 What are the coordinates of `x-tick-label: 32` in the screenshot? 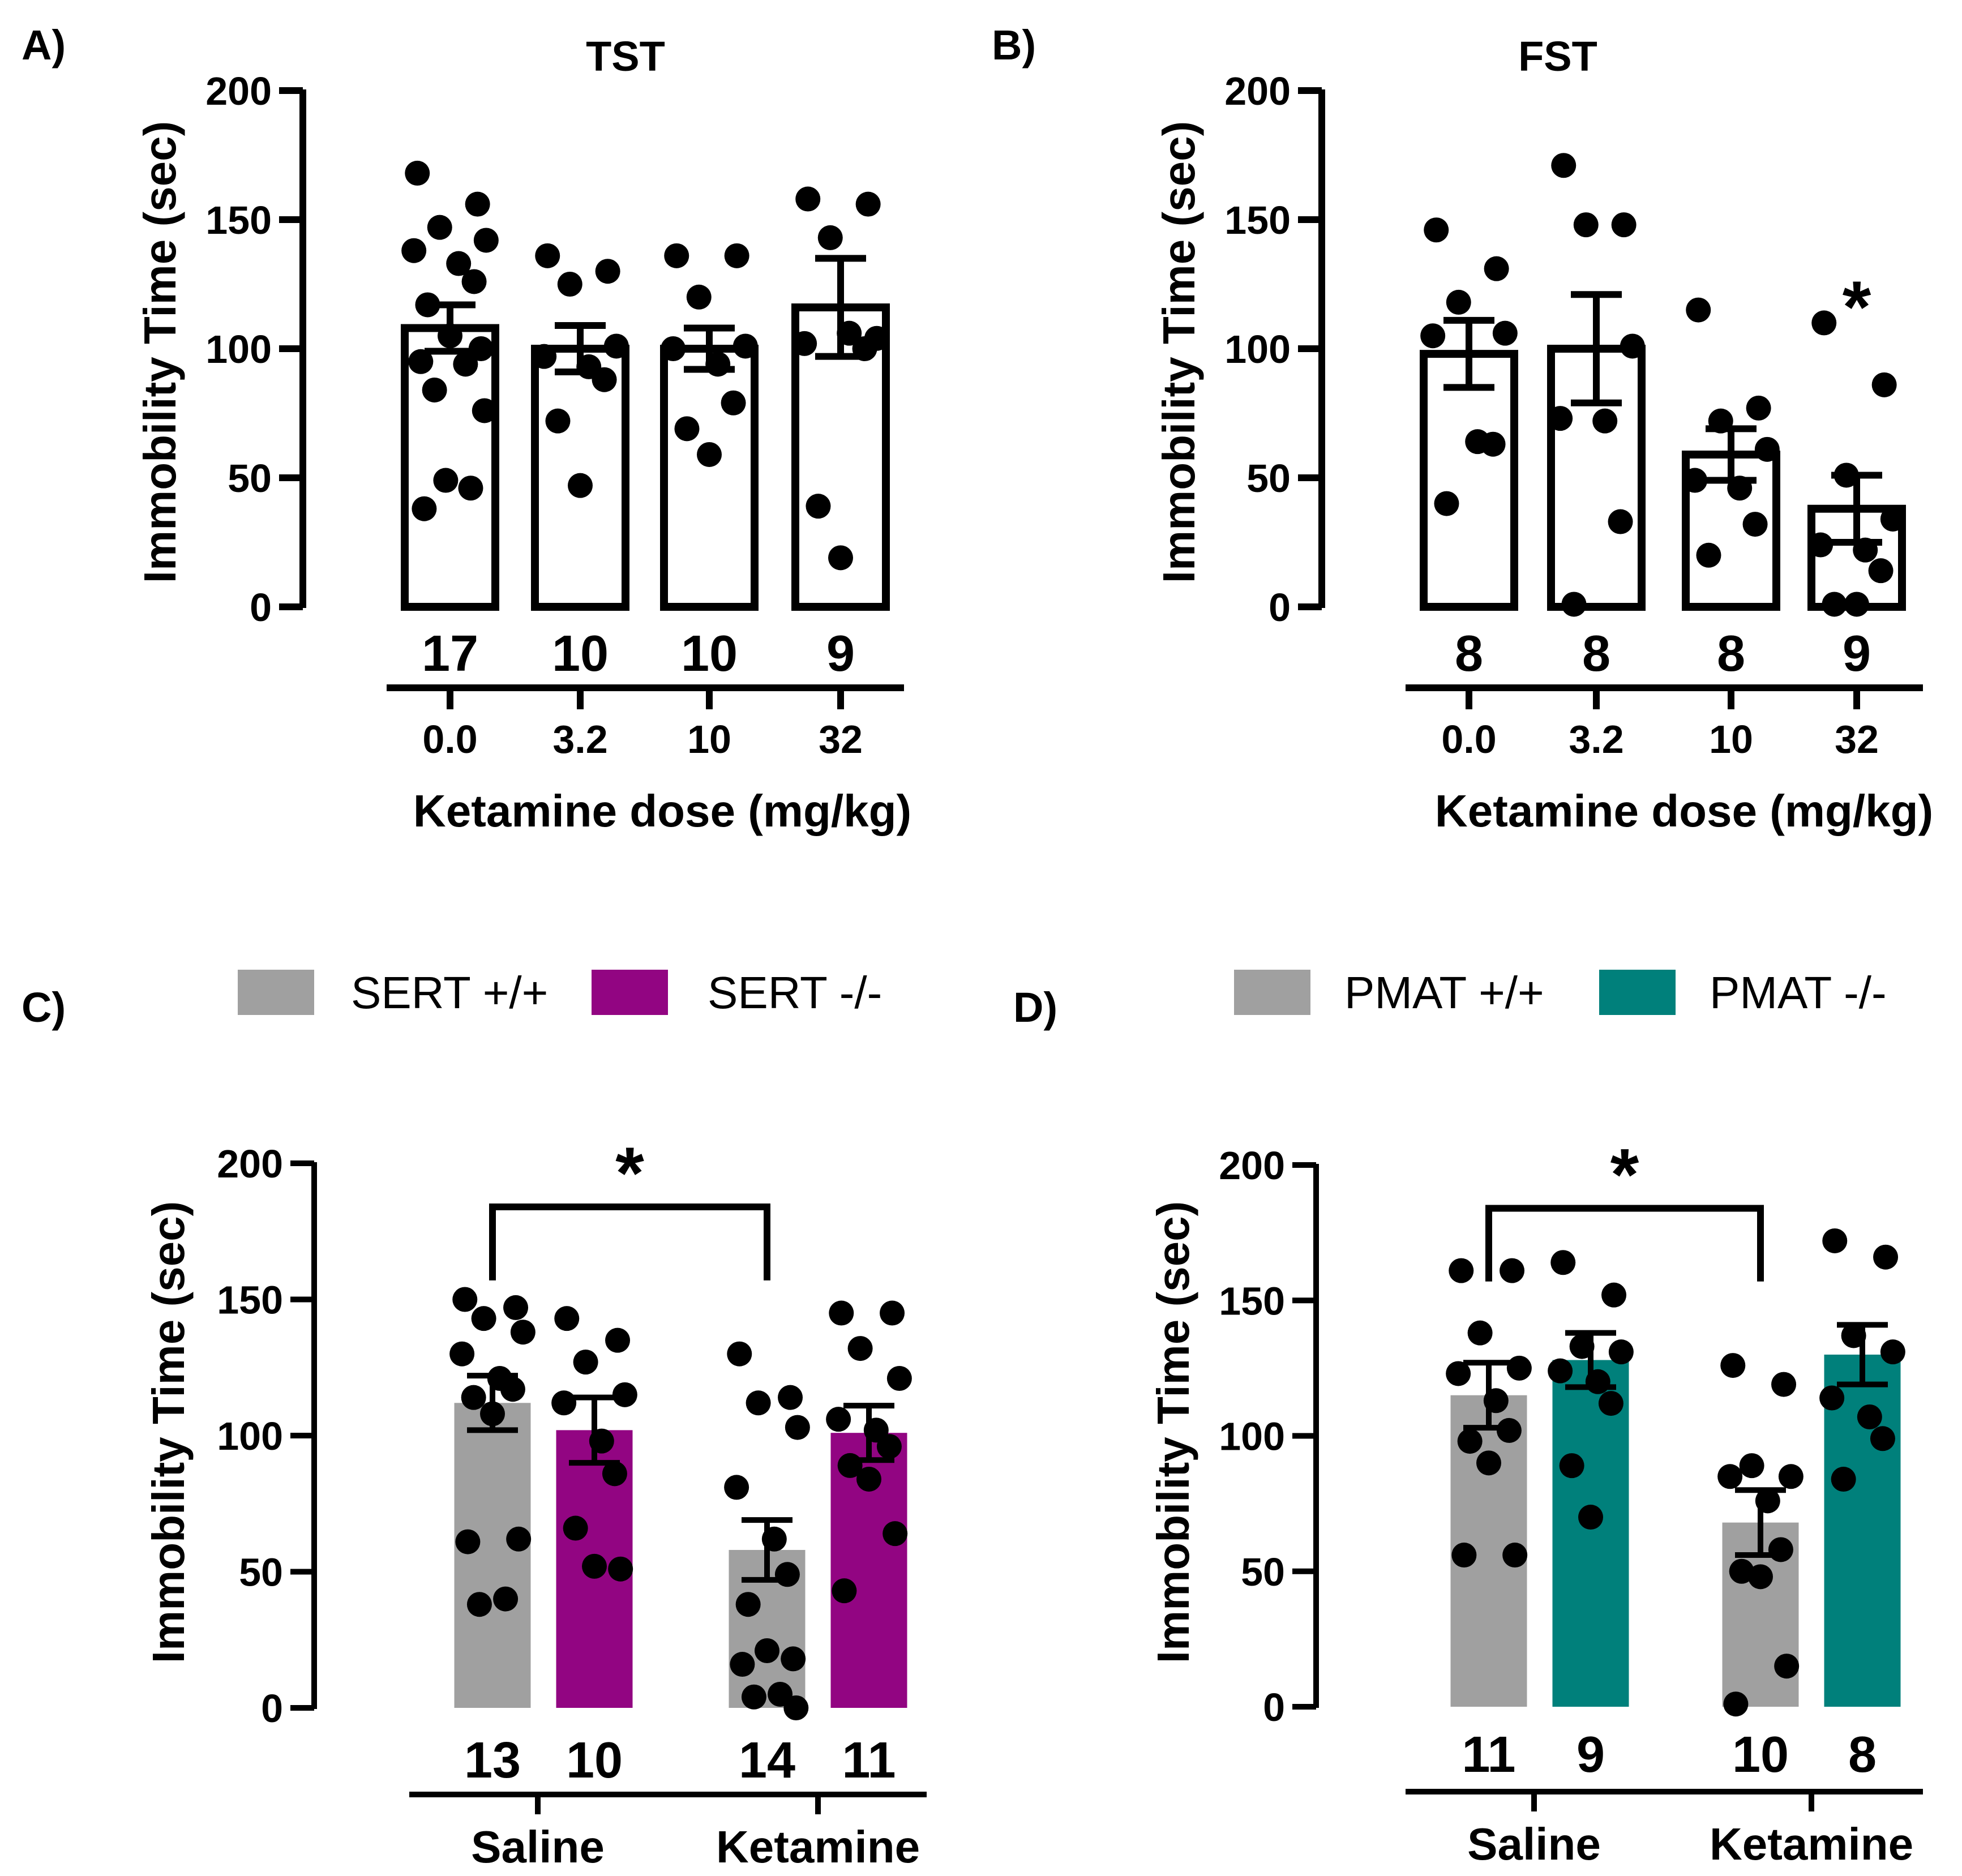 It's located at (841, 739).